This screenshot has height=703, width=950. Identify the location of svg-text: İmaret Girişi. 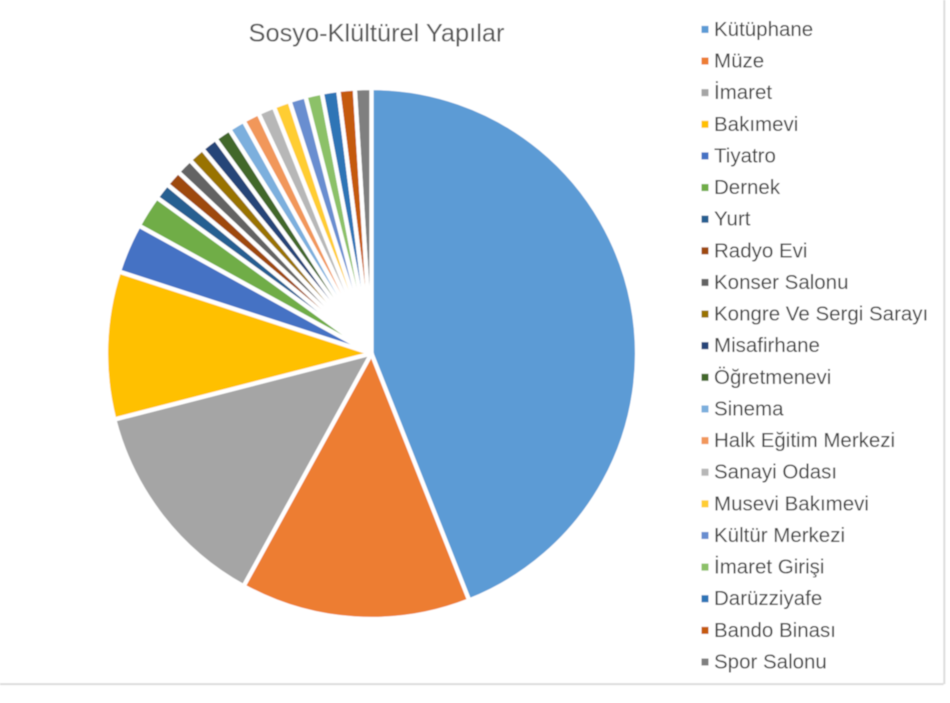
(769, 567).